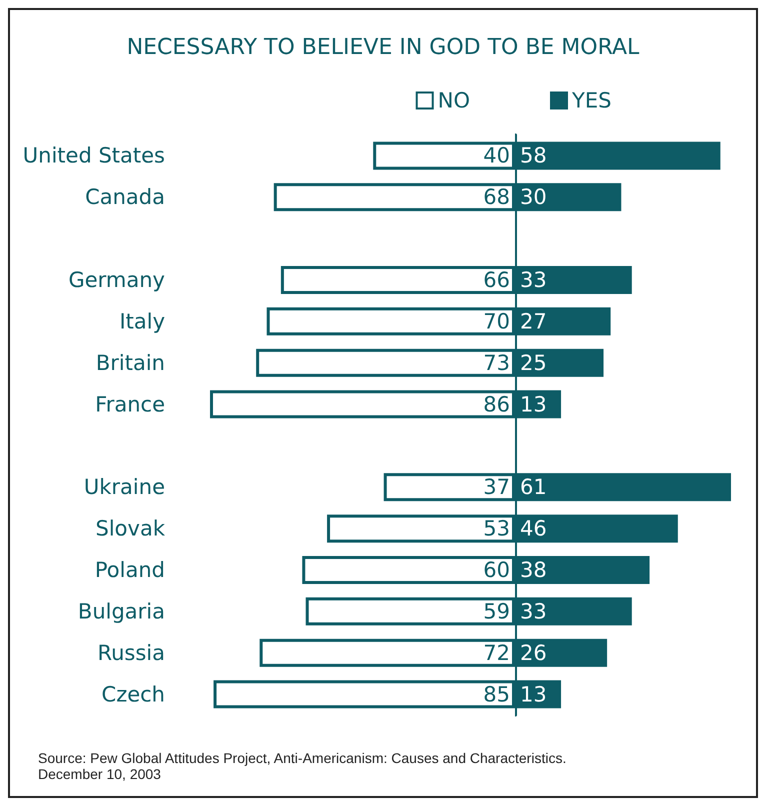 Image resolution: width=766 pixels, height=806 pixels. What do you see at coordinates (496, 528) in the screenshot?
I see `data-label: 53` at bounding box center [496, 528].